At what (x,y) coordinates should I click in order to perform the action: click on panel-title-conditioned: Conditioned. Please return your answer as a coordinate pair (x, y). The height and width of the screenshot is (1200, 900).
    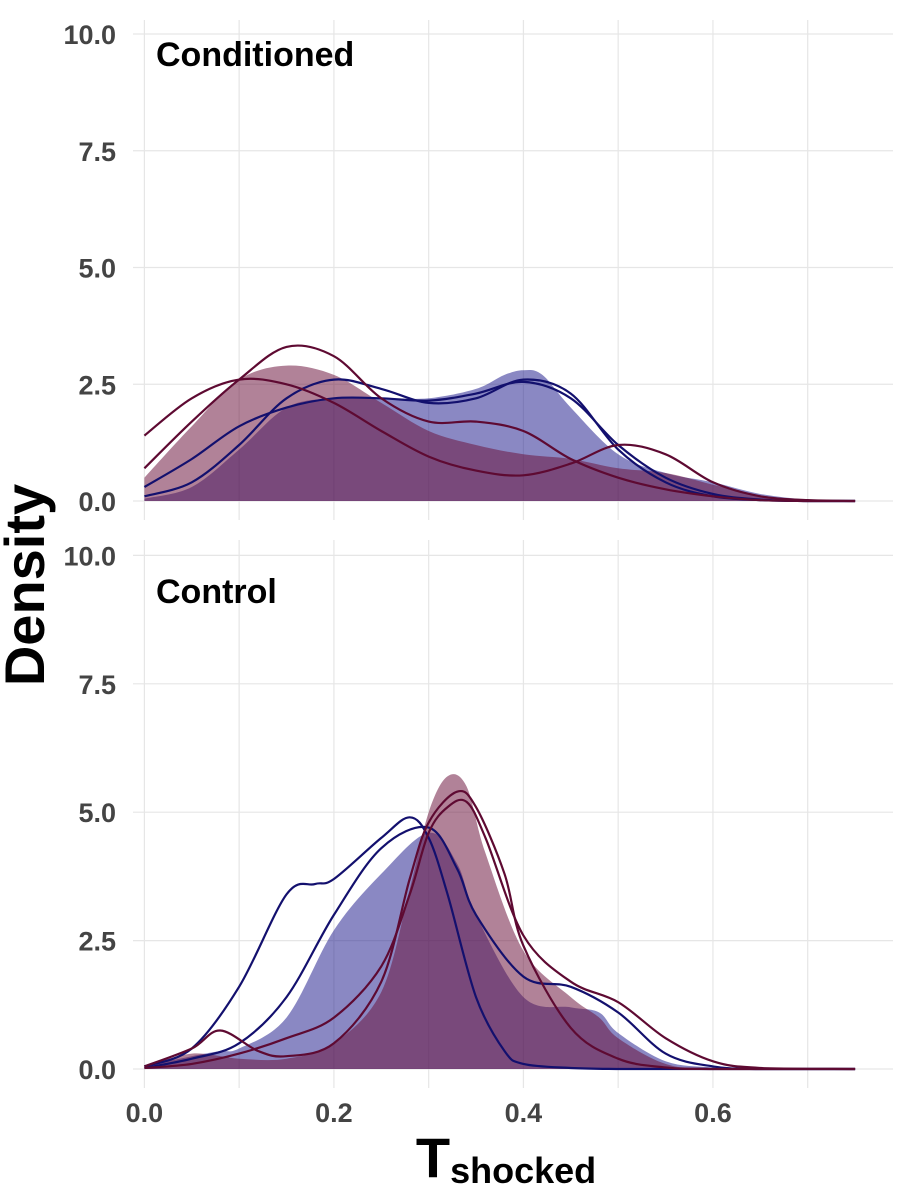
    Looking at the image, I should click on (255, 55).